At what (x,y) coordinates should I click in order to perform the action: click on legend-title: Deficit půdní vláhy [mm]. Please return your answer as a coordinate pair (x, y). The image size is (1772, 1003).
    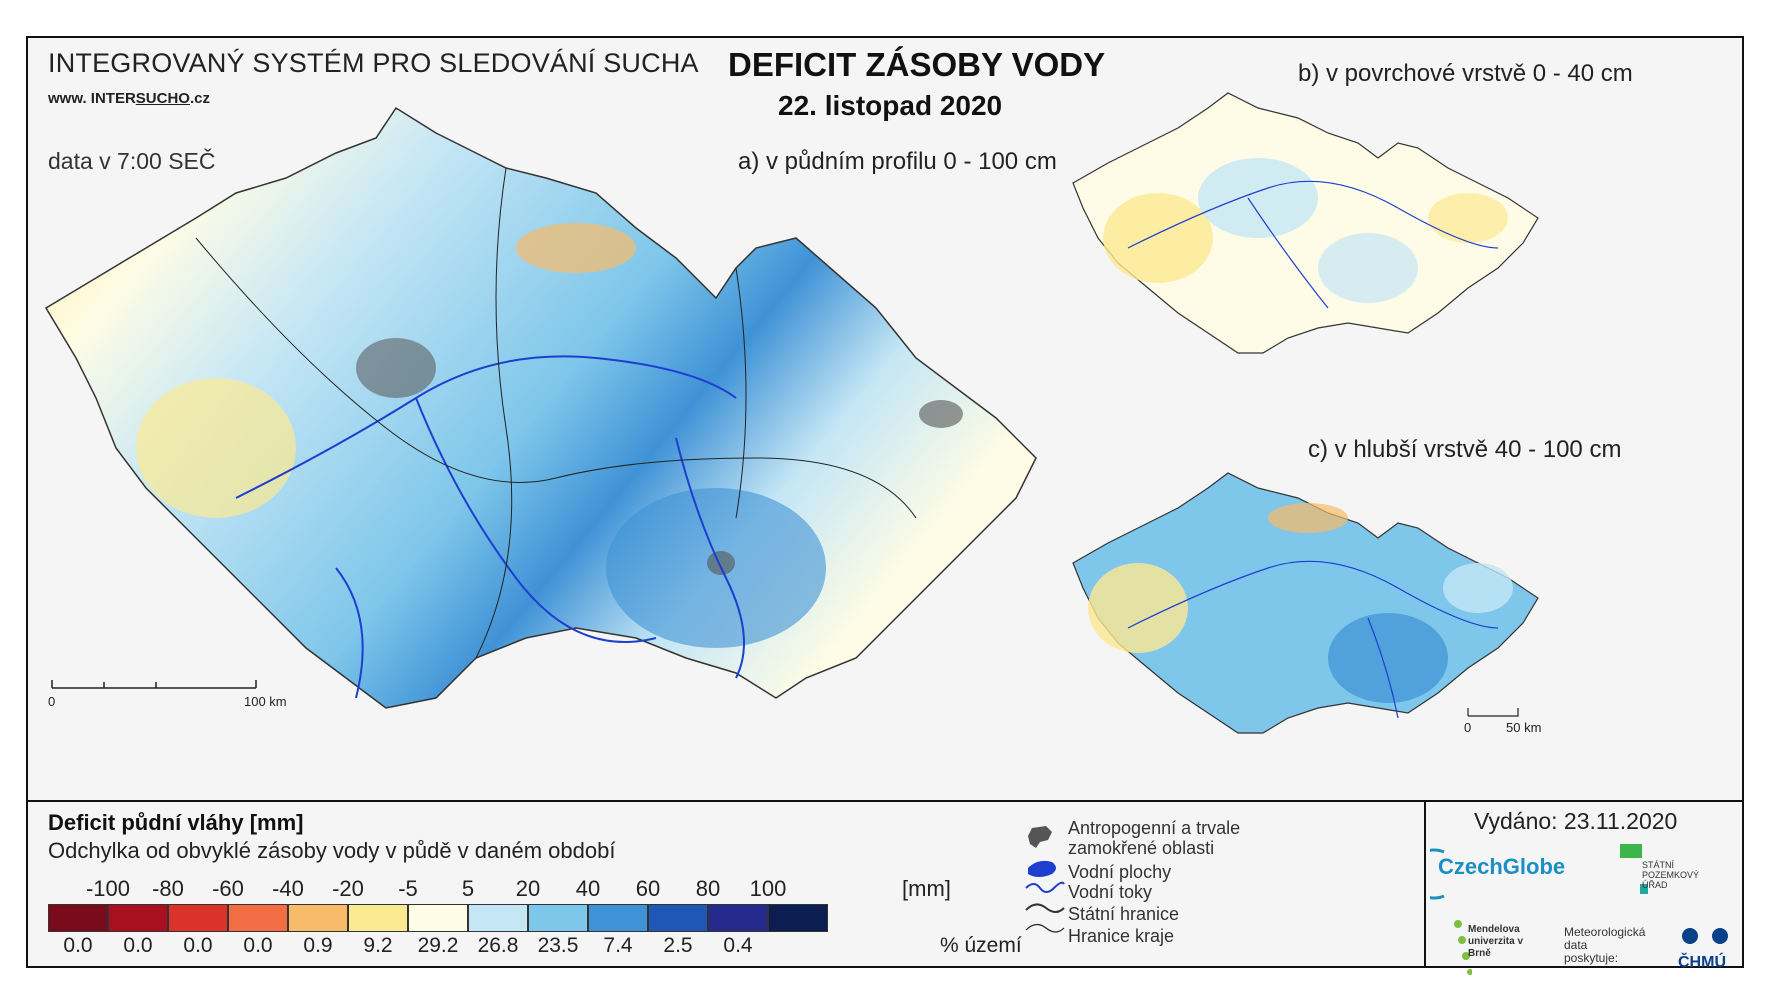
    Looking at the image, I should click on (176, 822).